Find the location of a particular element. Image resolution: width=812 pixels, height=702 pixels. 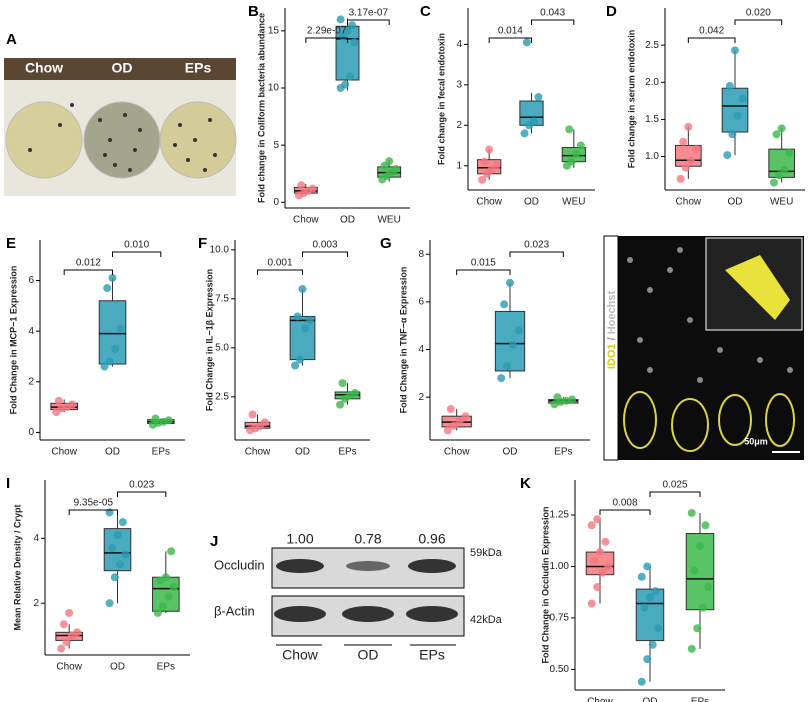

y-tick-label: 0.50 is located at coordinates (560, 669).